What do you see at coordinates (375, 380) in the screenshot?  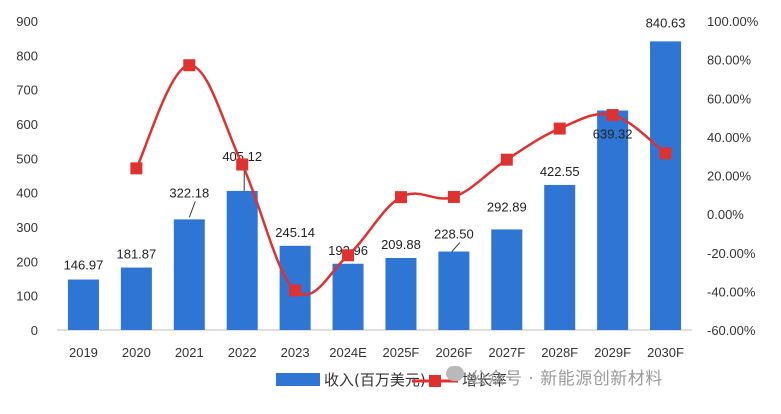 I see `legend-bar-label: 收入(百万美元)` at bounding box center [375, 380].